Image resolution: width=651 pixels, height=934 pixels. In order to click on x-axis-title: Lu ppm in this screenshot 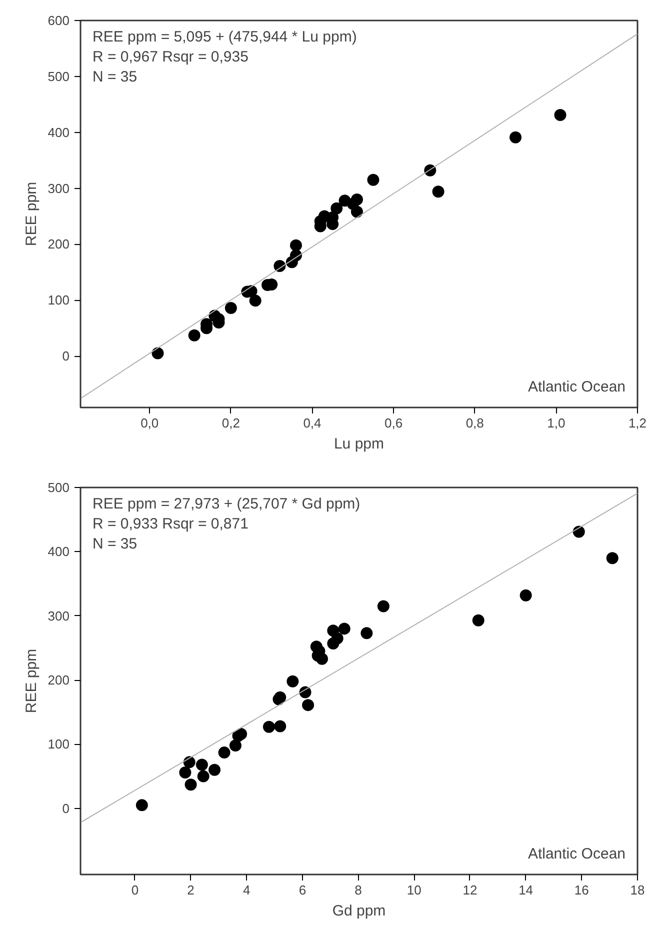, I will do `click(359, 444)`.